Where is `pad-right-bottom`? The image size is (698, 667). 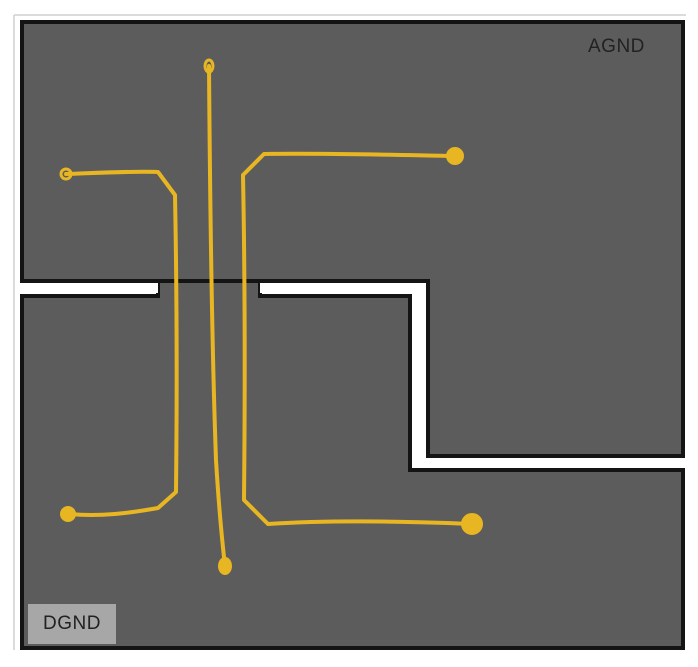 pad-right-bottom is located at coordinates (472, 524).